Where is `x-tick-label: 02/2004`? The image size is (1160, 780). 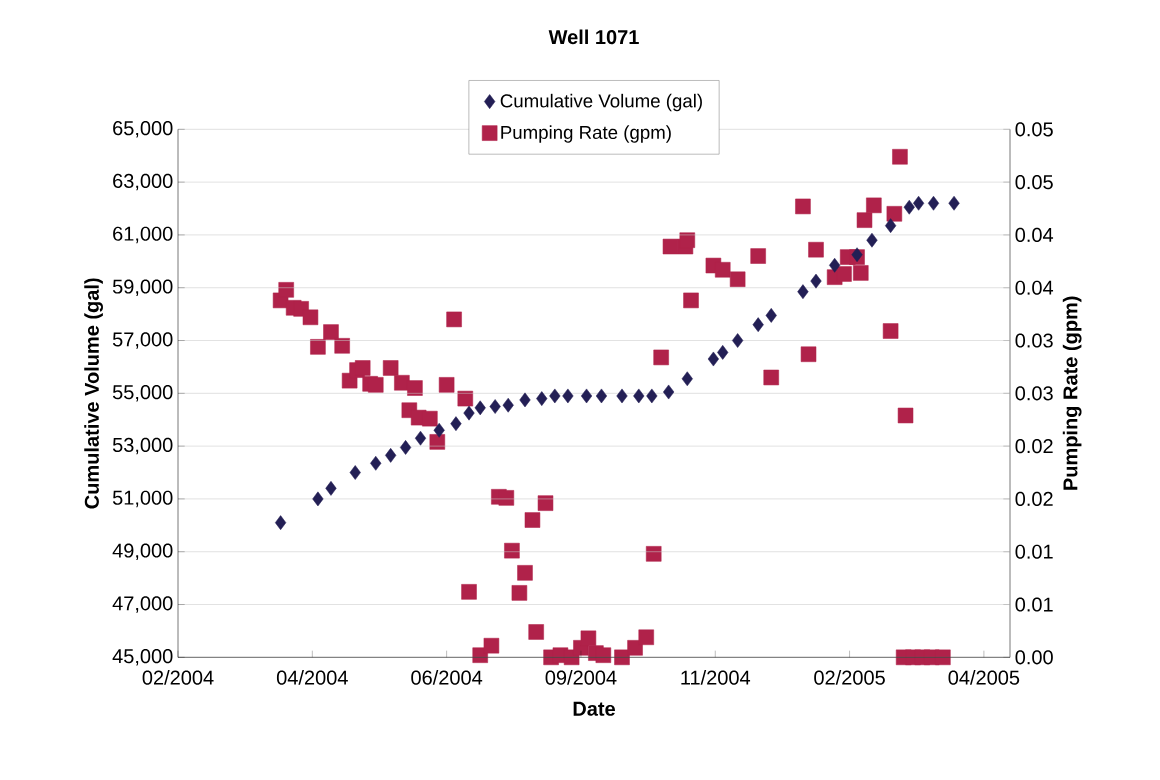 x-tick-label: 02/2004 is located at coordinates (178, 677).